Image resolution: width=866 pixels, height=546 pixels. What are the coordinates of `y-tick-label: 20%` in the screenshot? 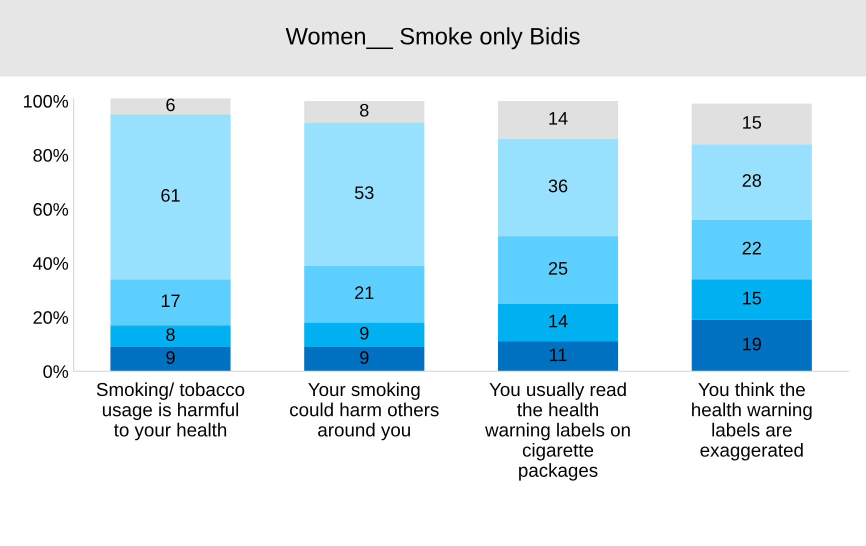 It's located at (51, 317).